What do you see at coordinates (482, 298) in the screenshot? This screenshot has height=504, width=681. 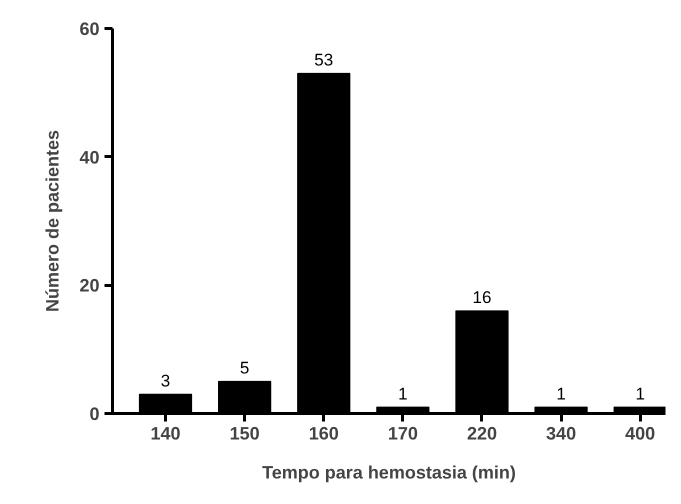 I see `data-label: 16` at bounding box center [482, 298].